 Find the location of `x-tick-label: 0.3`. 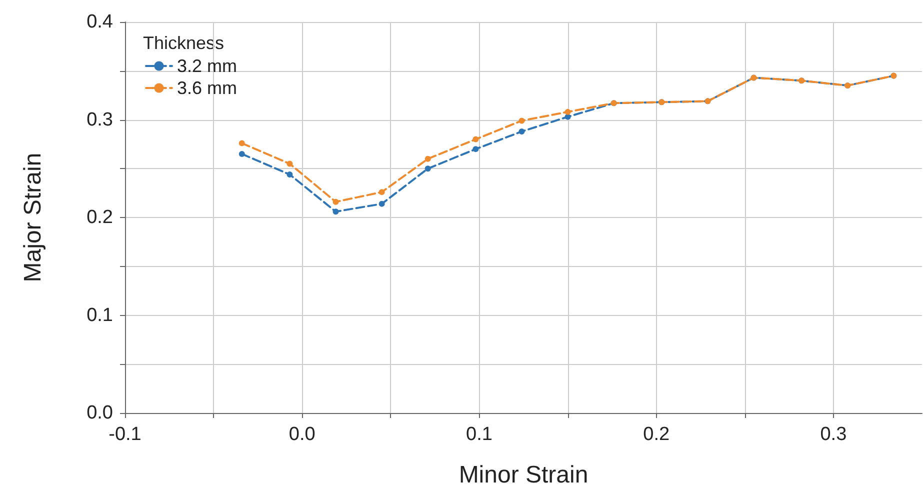

x-tick-label: 0.3 is located at coordinates (833, 434).